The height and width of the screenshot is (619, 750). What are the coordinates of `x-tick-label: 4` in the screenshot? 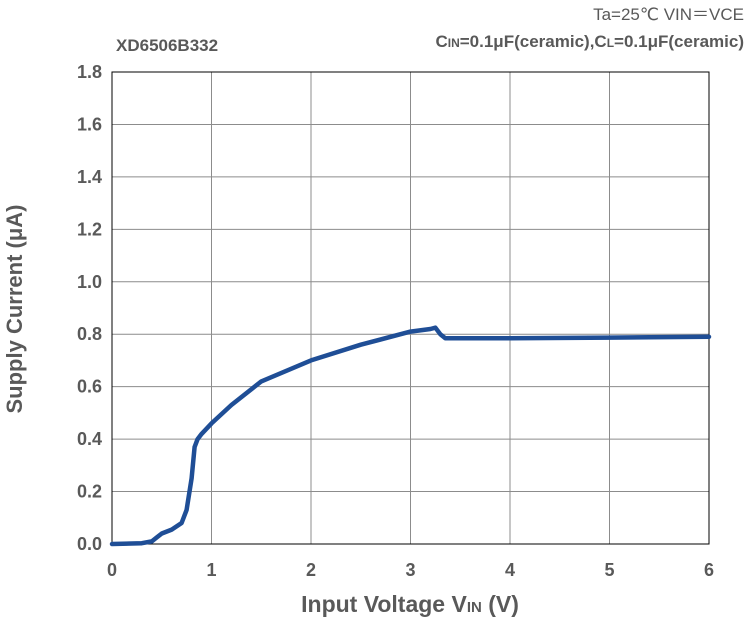 It's located at (510, 570).